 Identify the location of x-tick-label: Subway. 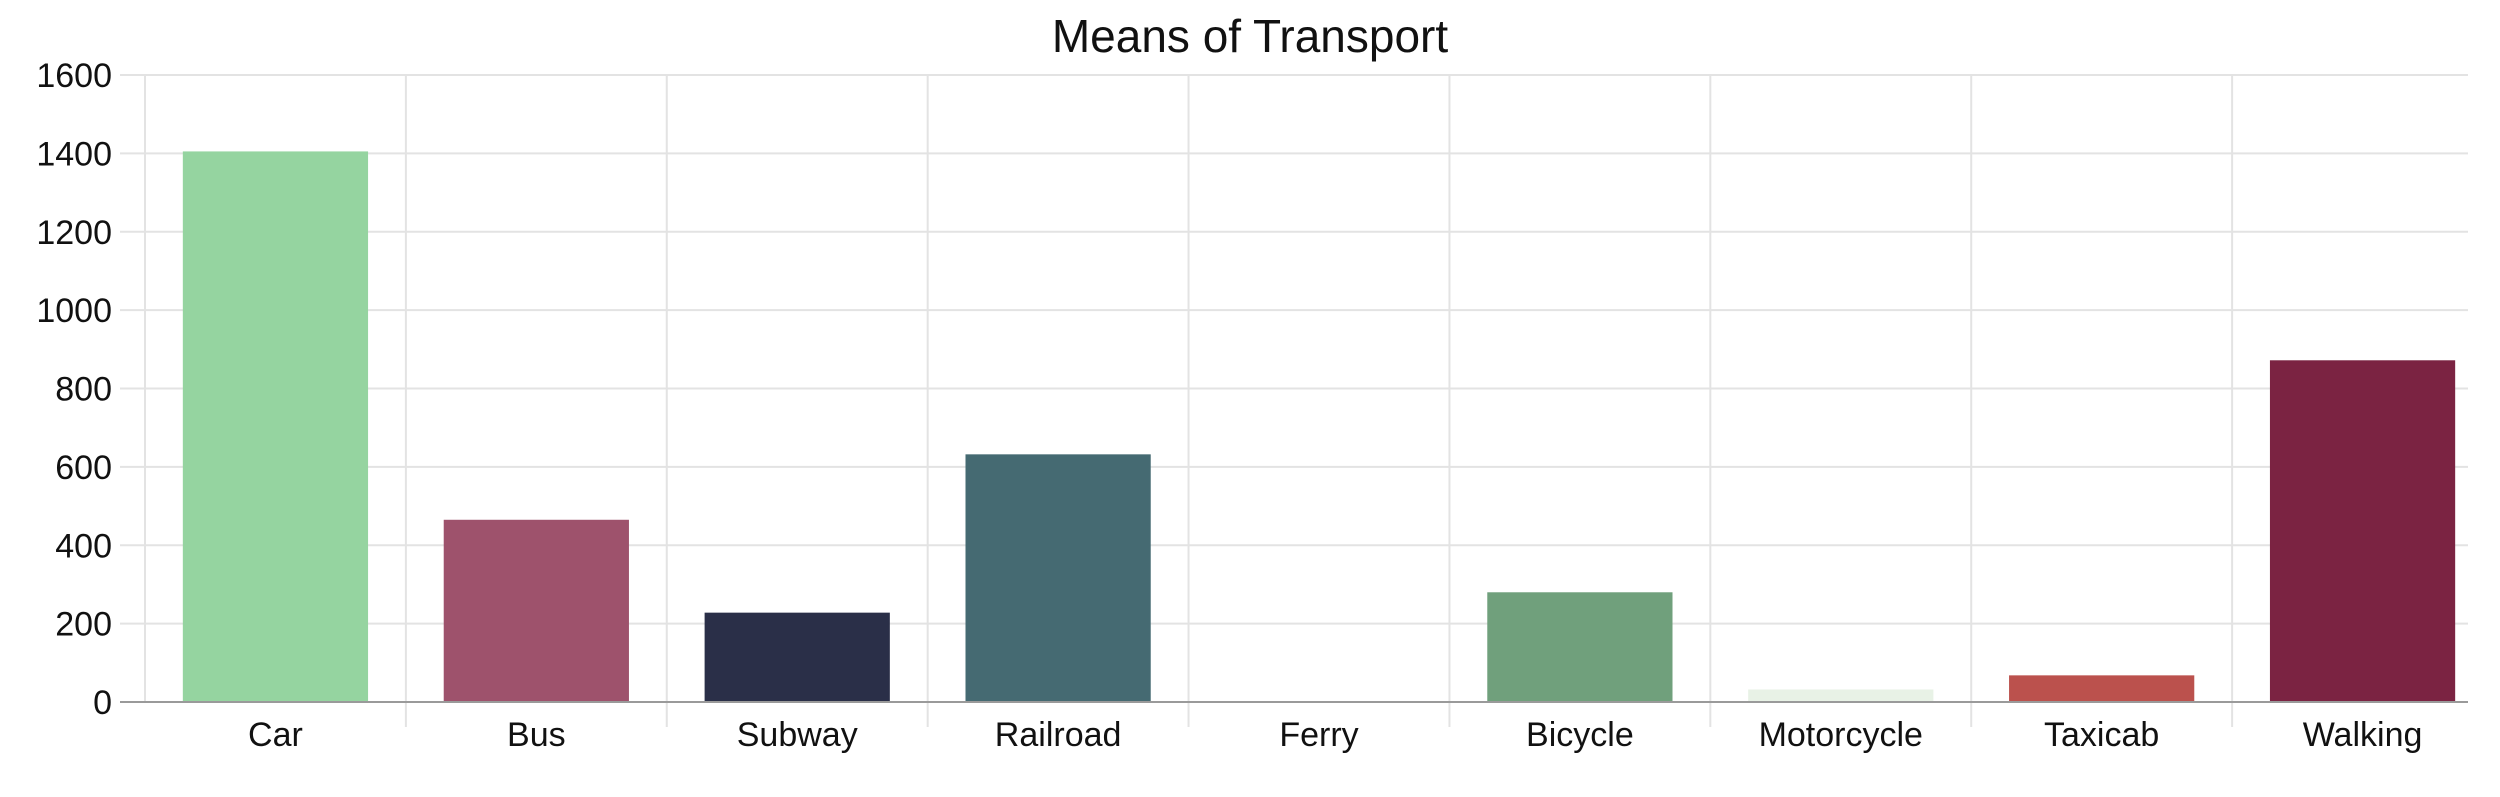
(797, 735).